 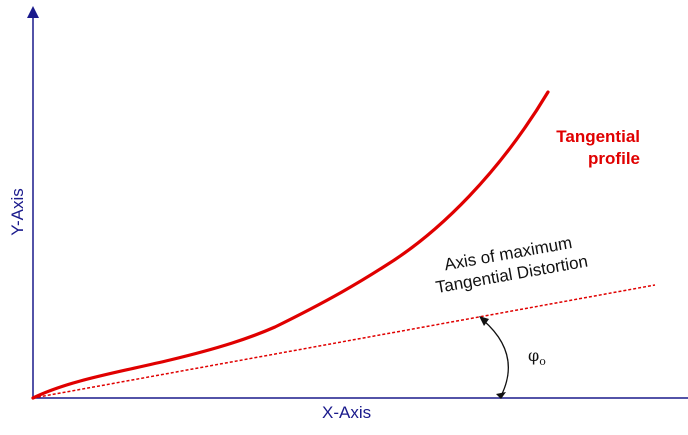 What do you see at coordinates (614, 158) in the screenshot?
I see `profile-label-line2: profile` at bounding box center [614, 158].